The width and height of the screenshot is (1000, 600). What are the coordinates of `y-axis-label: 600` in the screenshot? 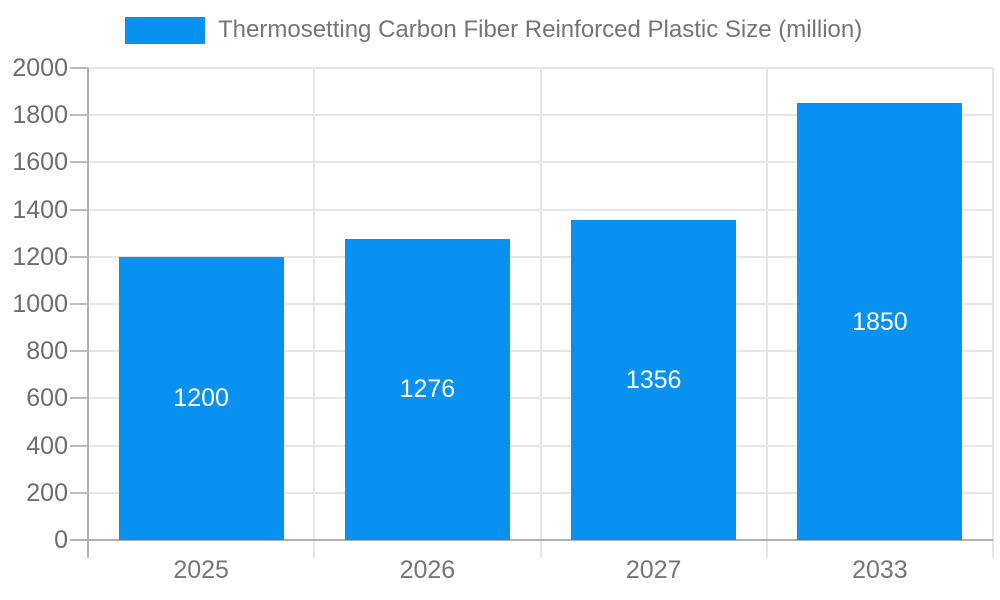 It's located at (47, 398).